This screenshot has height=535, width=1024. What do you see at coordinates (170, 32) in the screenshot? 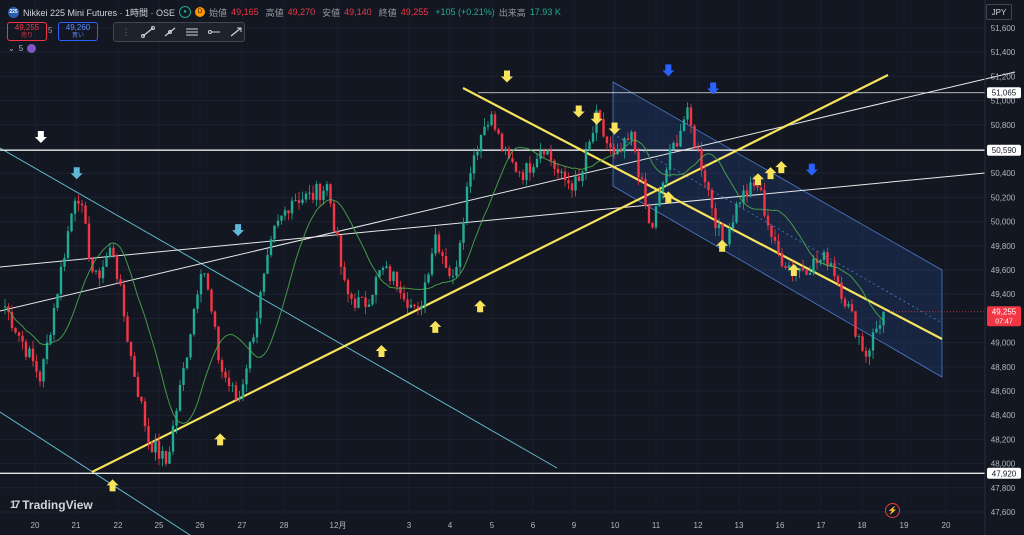
I see `line-tool-icon` at bounding box center [170, 32].